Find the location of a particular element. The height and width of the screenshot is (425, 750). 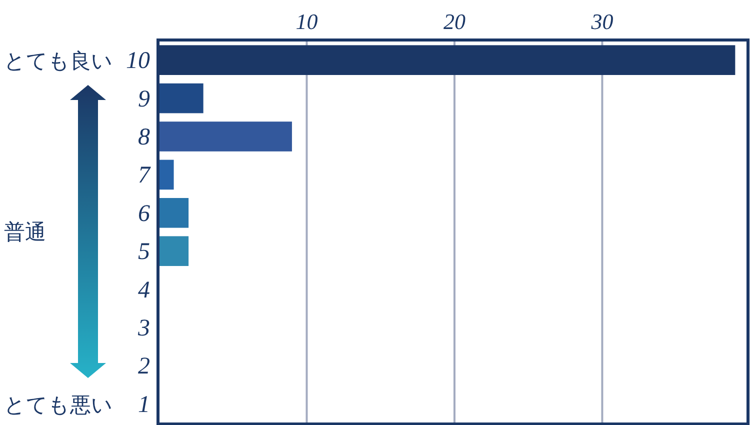

y-tick-label: 3 is located at coordinates (143, 329).